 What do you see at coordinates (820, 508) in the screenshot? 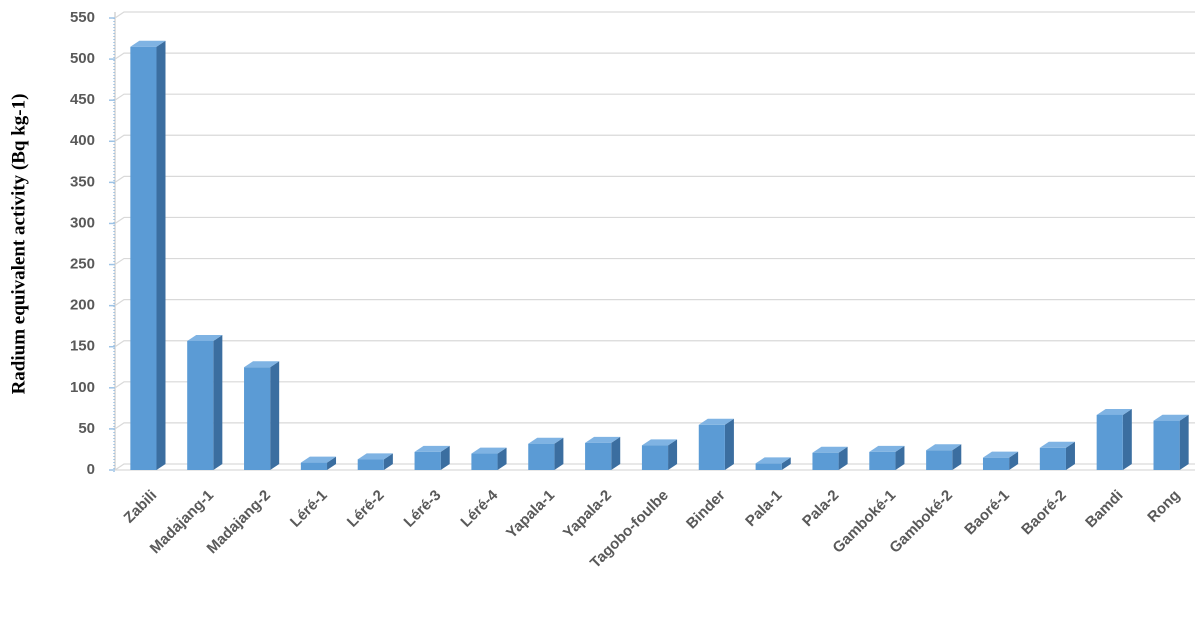
I see `x-tick-label: Pala-2` at bounding box center [820, 508].